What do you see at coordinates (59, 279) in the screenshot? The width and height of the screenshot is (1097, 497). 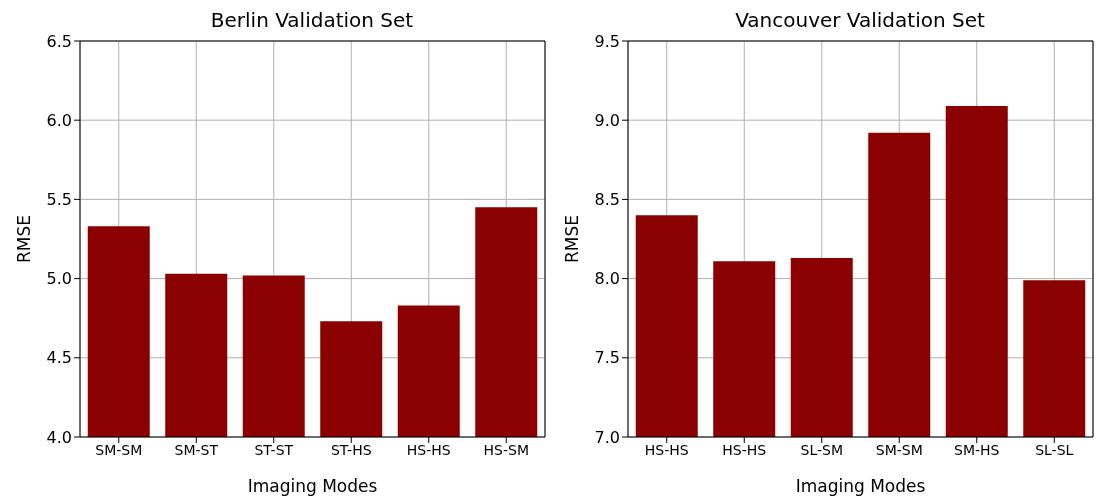 I see `y-tick-label: 5.0` at bounding box center [59, 279].